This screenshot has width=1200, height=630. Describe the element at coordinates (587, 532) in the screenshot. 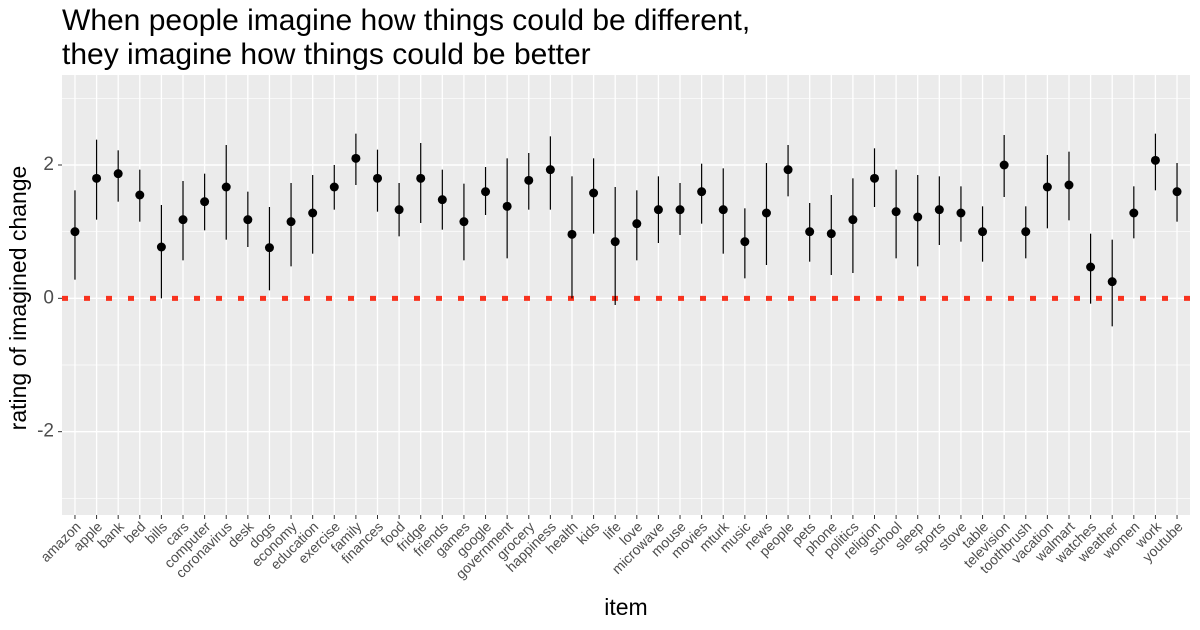

I see `x-tick-label: kids` at that location.